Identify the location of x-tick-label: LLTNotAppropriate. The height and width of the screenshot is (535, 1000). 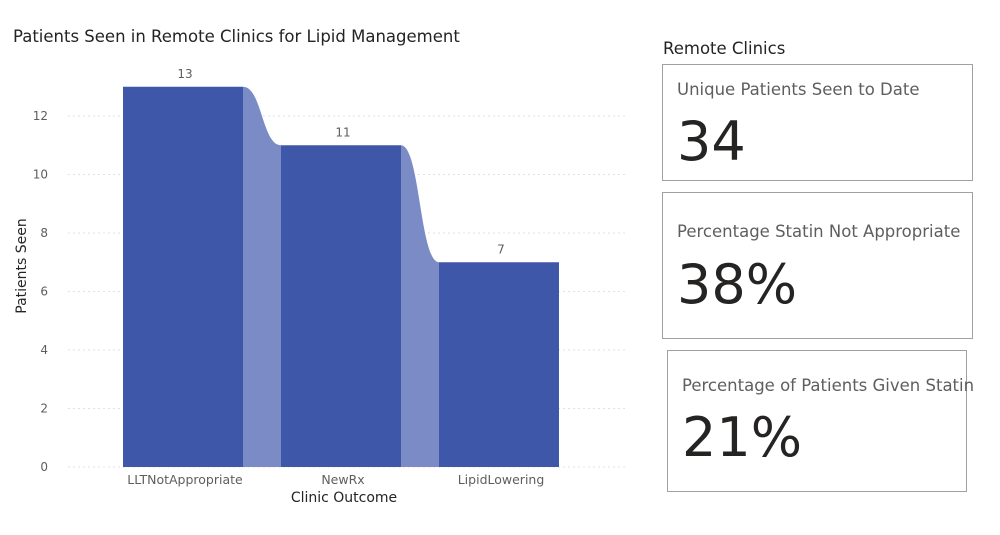
(185, 479).